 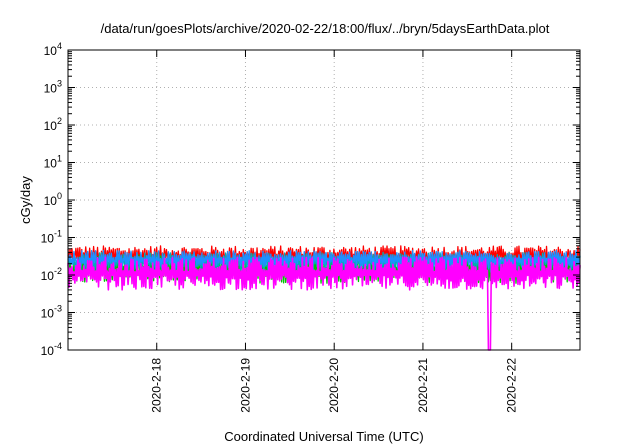 I want to click on x-axis-label: Coordinated Universal Time (UTC), so click(x=323, y=436).